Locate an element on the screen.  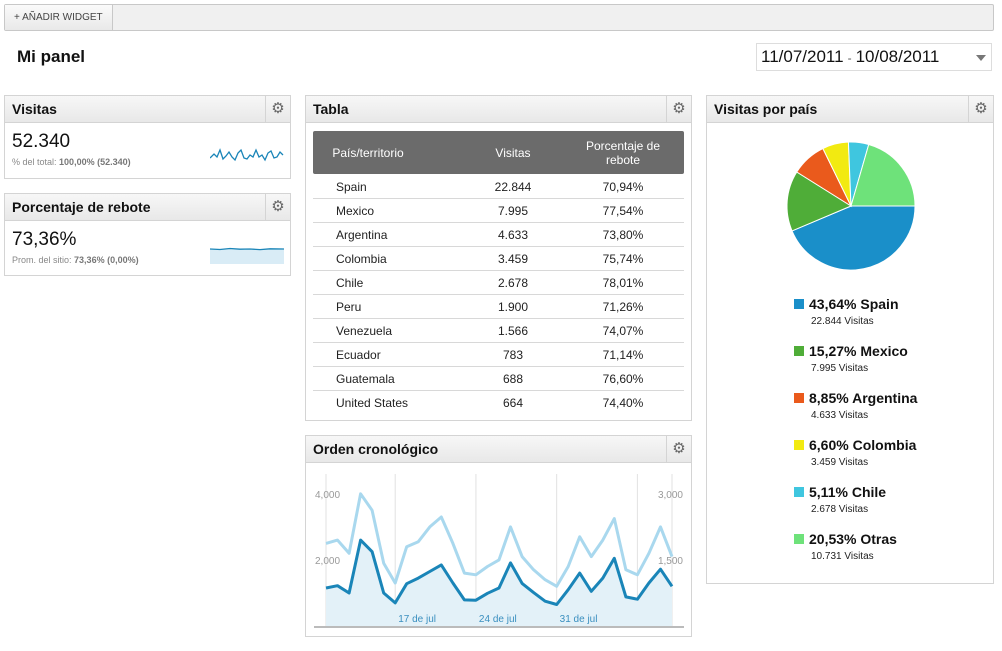
cell-visits: 688 is located at coordinates (513, 379).